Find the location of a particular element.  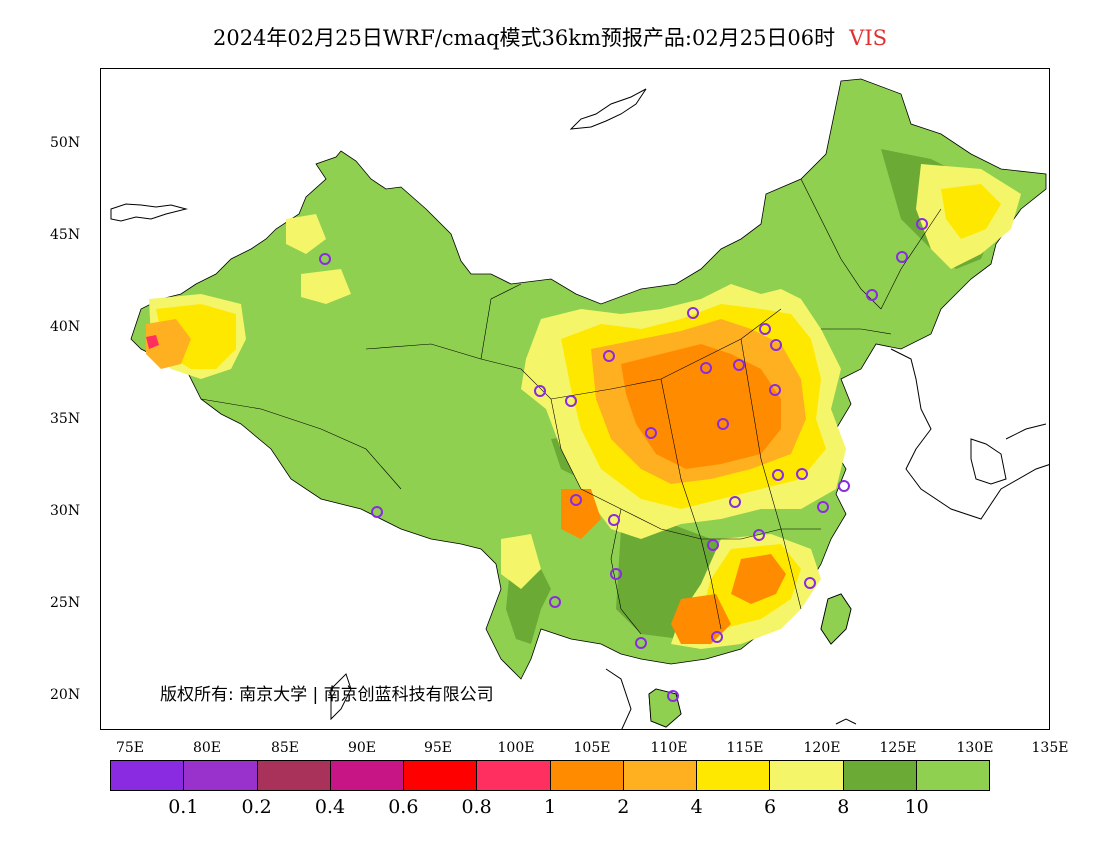

y-tick-label: 50N is located at coordinates (65, 143).